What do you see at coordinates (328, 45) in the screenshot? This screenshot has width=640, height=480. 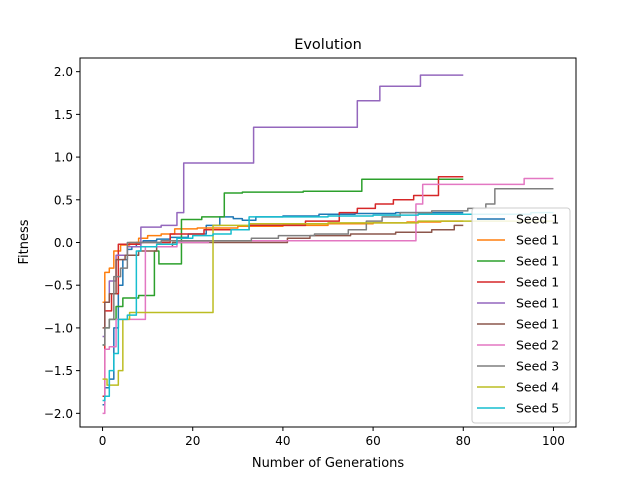 I see `chart-title: Evolution` at bounding box center [328, 45].